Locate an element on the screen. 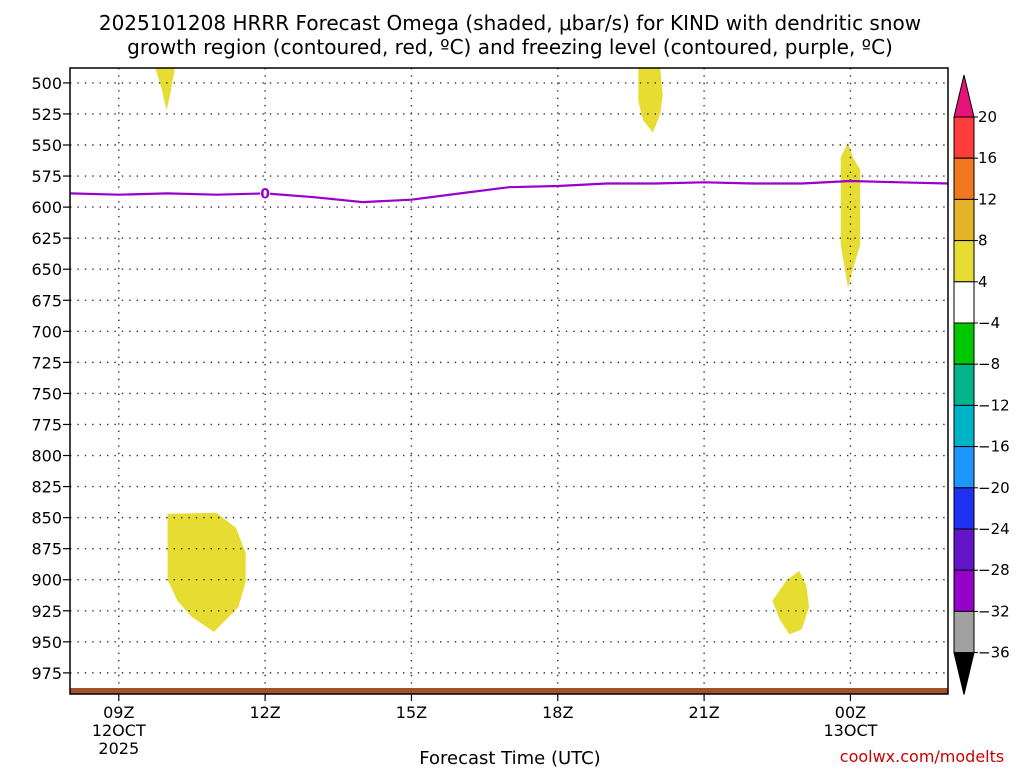  colorbar-label-2: 16 is located at coordinates (987, 158).